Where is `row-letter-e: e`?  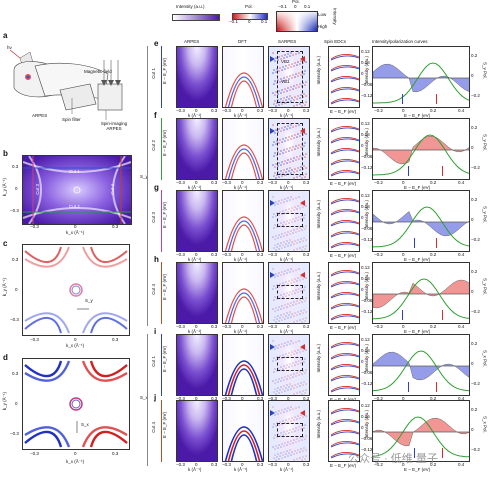
row-letter-e: e is located at coordinates (156, 43).